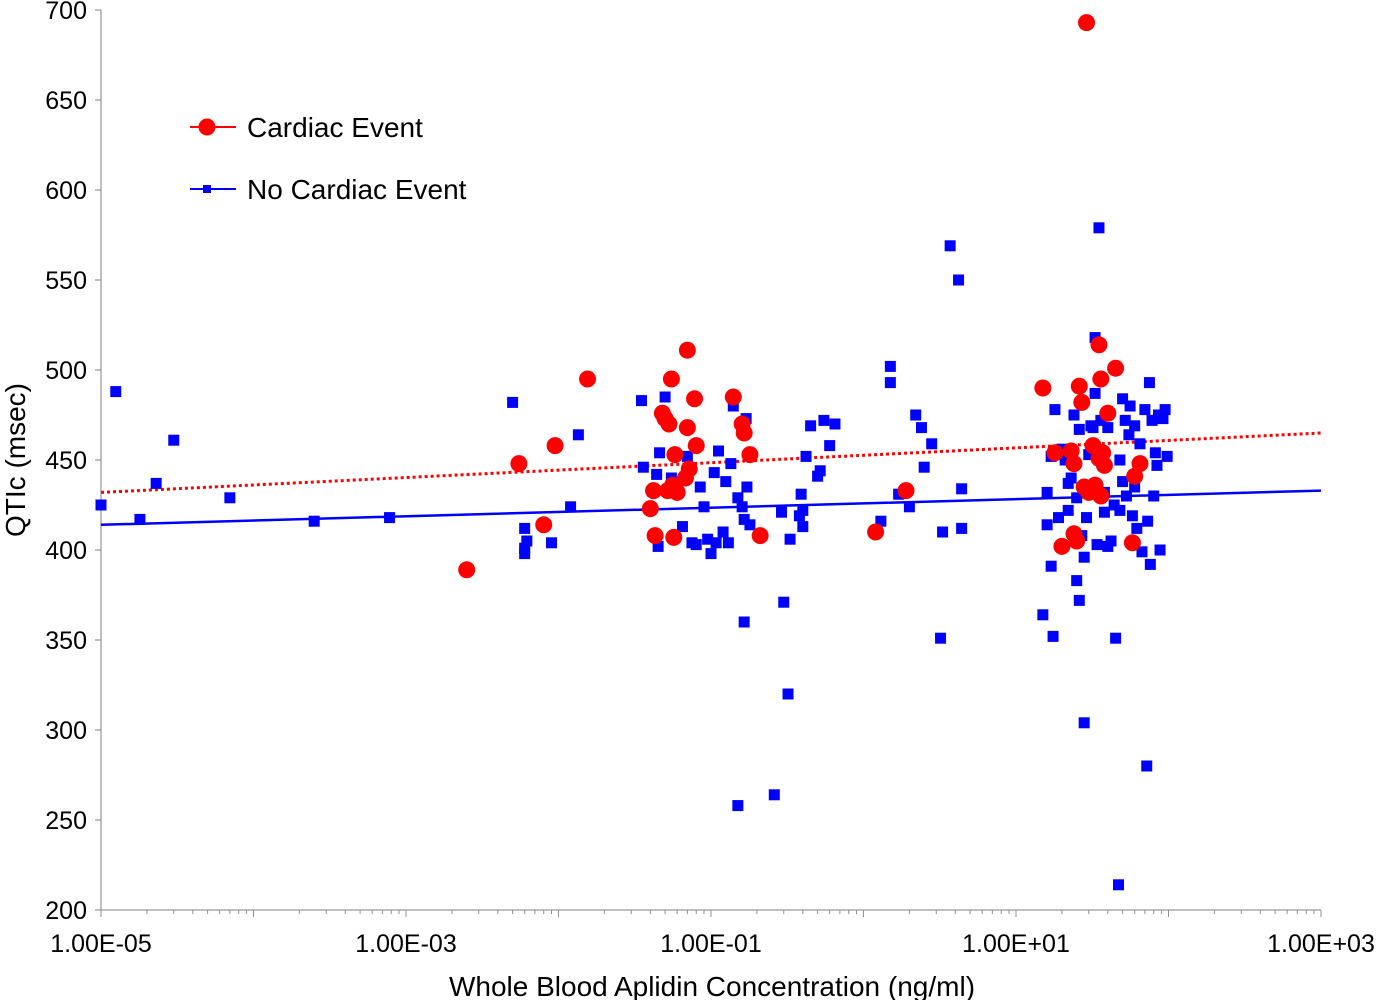 Image resolution: width=1383 pixels, height=1000 pixels. I want to click on trendlines, so click(711, 479).